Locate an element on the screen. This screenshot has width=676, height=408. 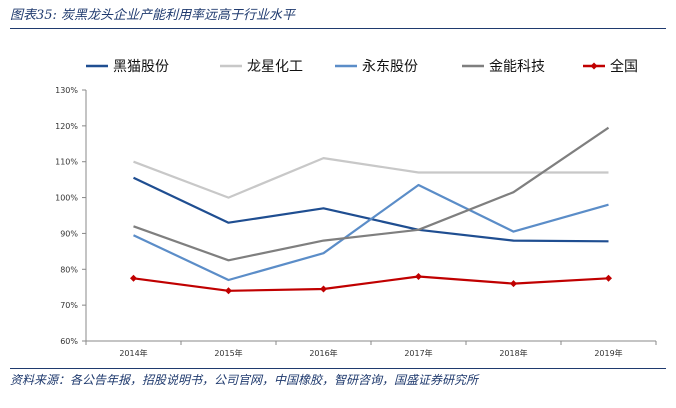
legend: 黑猫股份 龙星化工 永东股份 金能科技 全国 is located at coordinates (362, 66).